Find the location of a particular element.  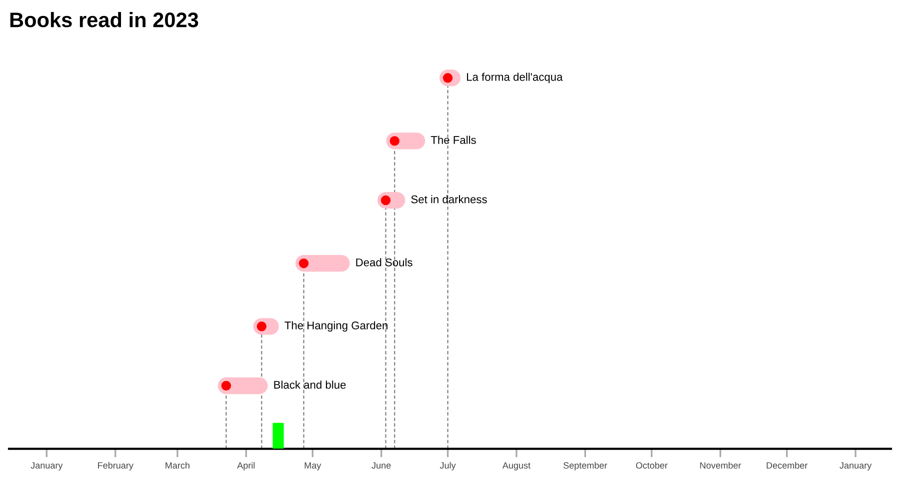

x-tick-label: August is located at coordinates (516, 466).